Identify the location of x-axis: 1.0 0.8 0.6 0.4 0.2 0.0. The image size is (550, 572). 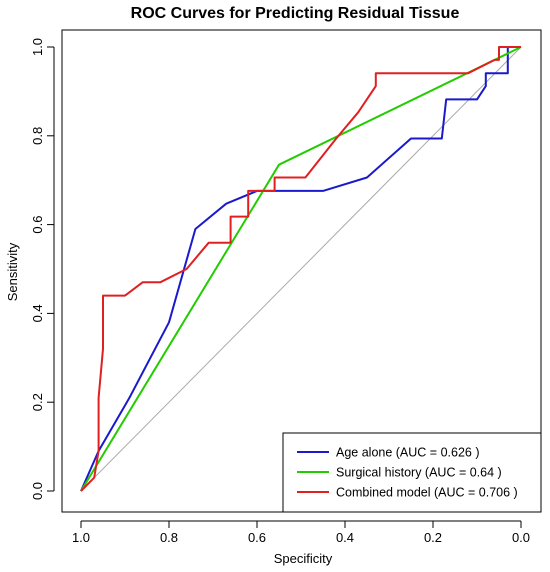
(301, 532).